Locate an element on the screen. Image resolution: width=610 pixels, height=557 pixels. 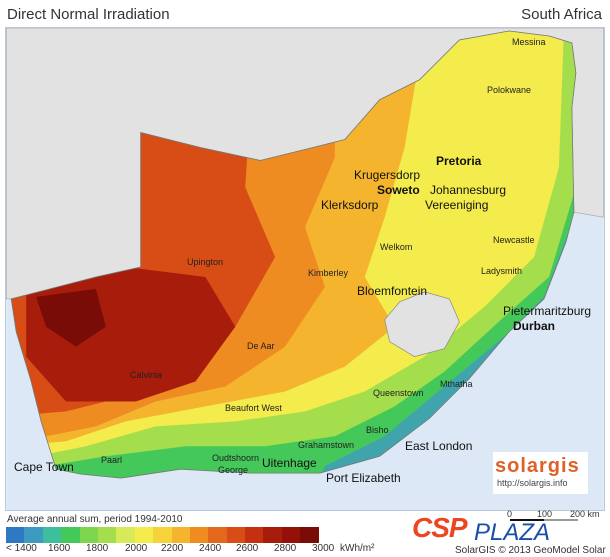
legend-tick: 2000 is located at coordinates (136, 548).